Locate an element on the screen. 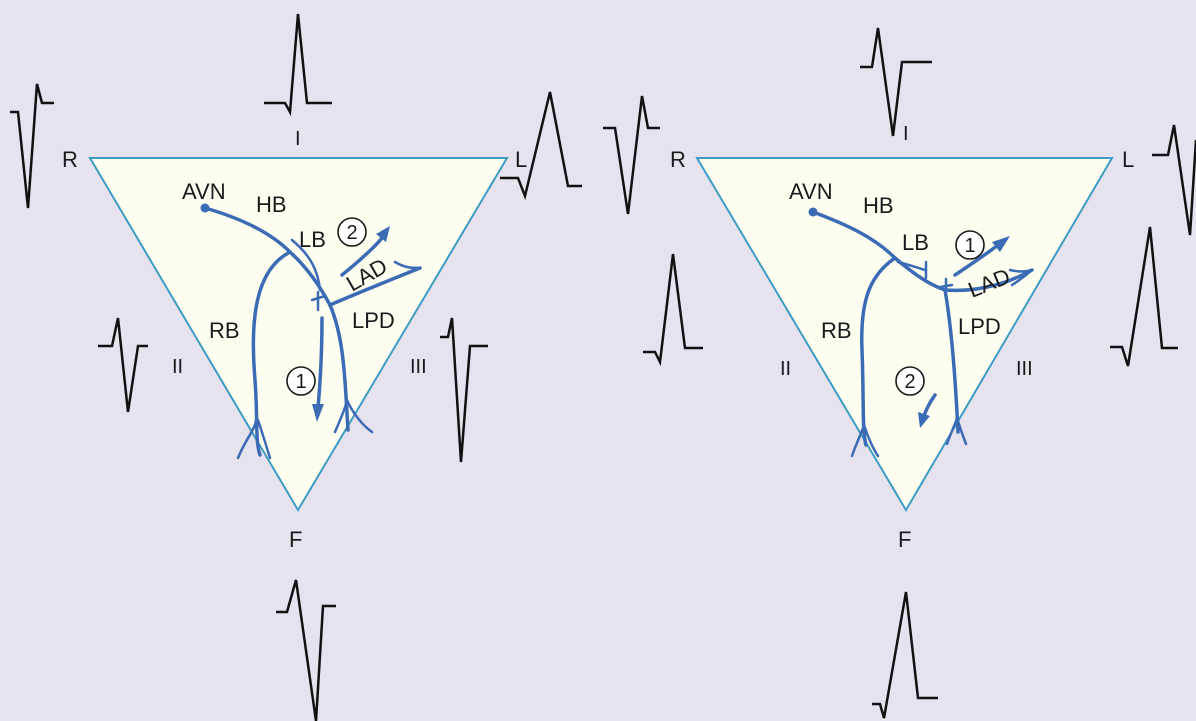 The image size is (1196, 721). step-2-arrow is located at coordinates (362, 256).